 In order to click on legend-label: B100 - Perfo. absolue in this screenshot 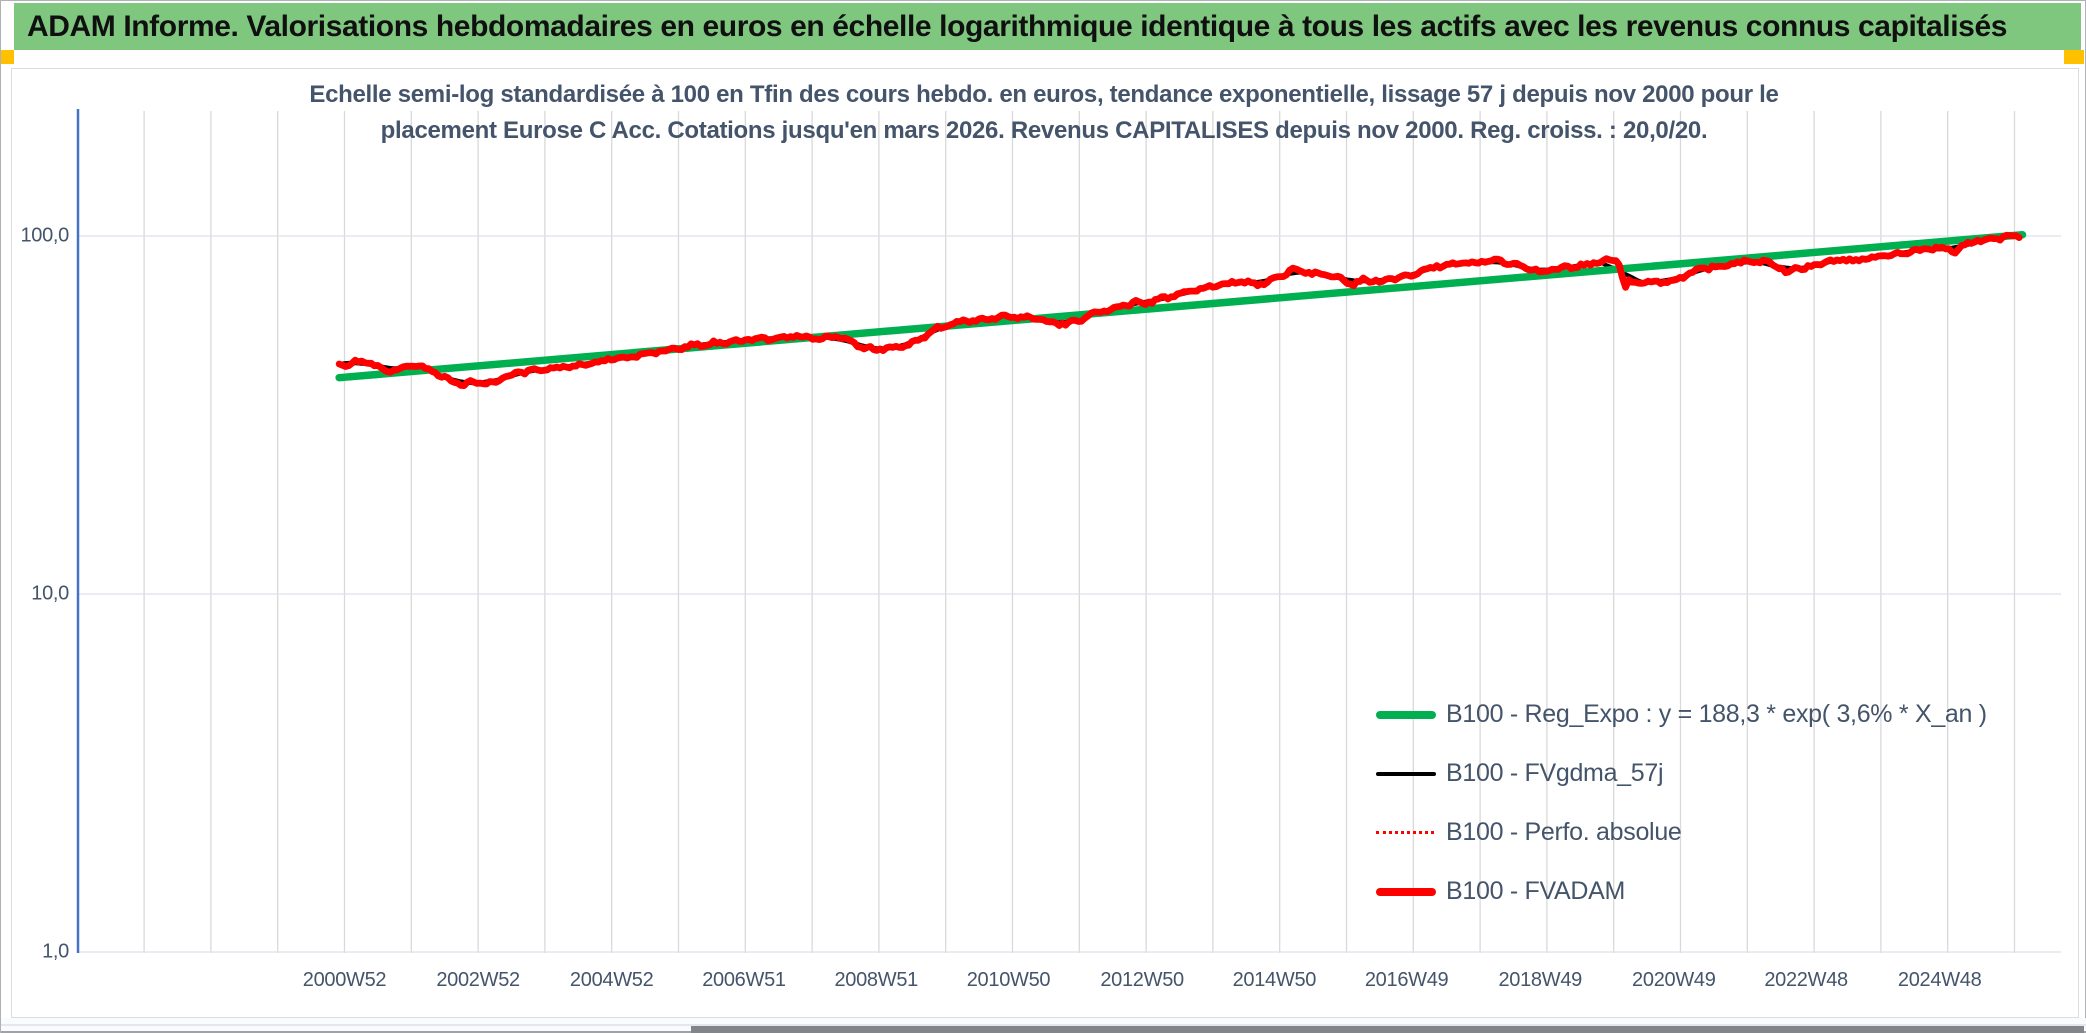, I will do `click(1564, 832)`.